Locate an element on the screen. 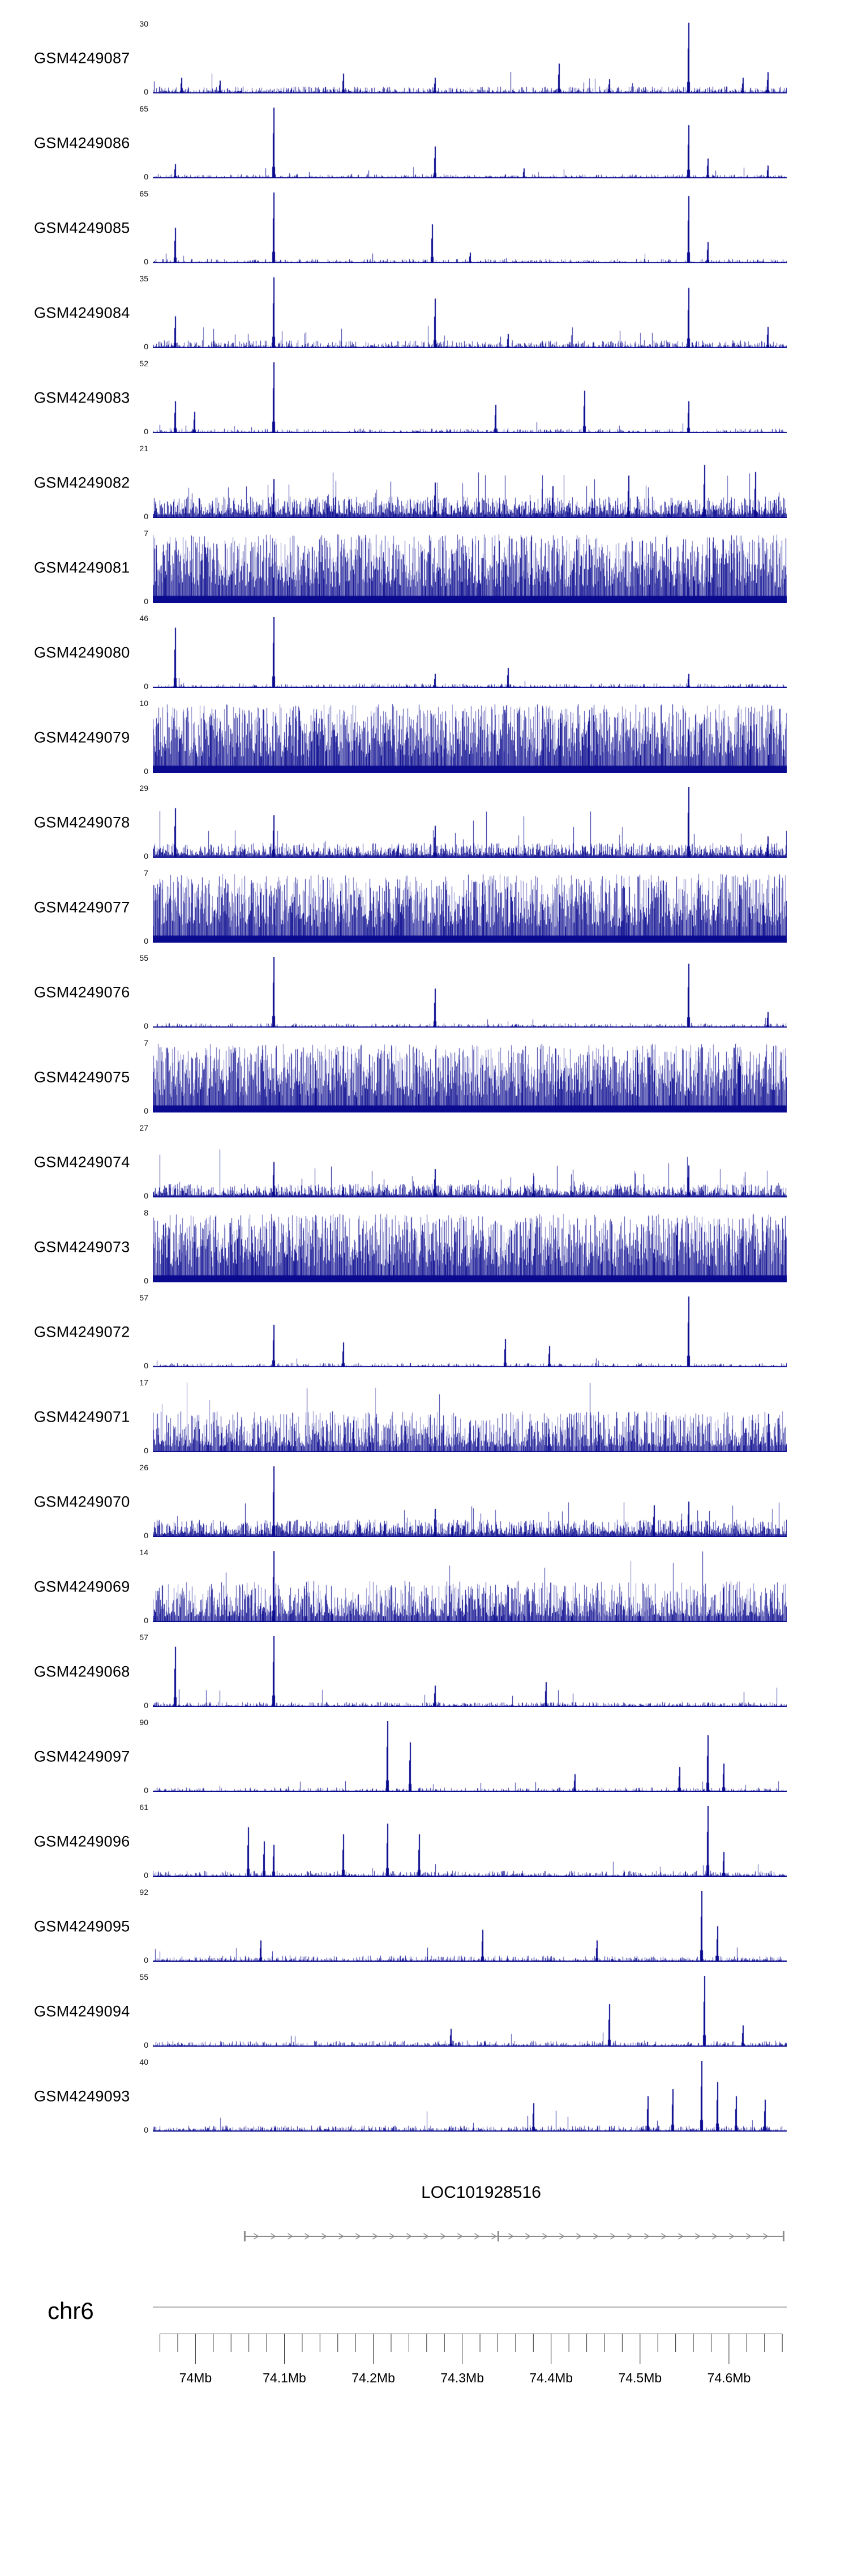 This screenshot has height=2576, width=849. track-plot: 27 0 is located at coordinates (463, 1162).